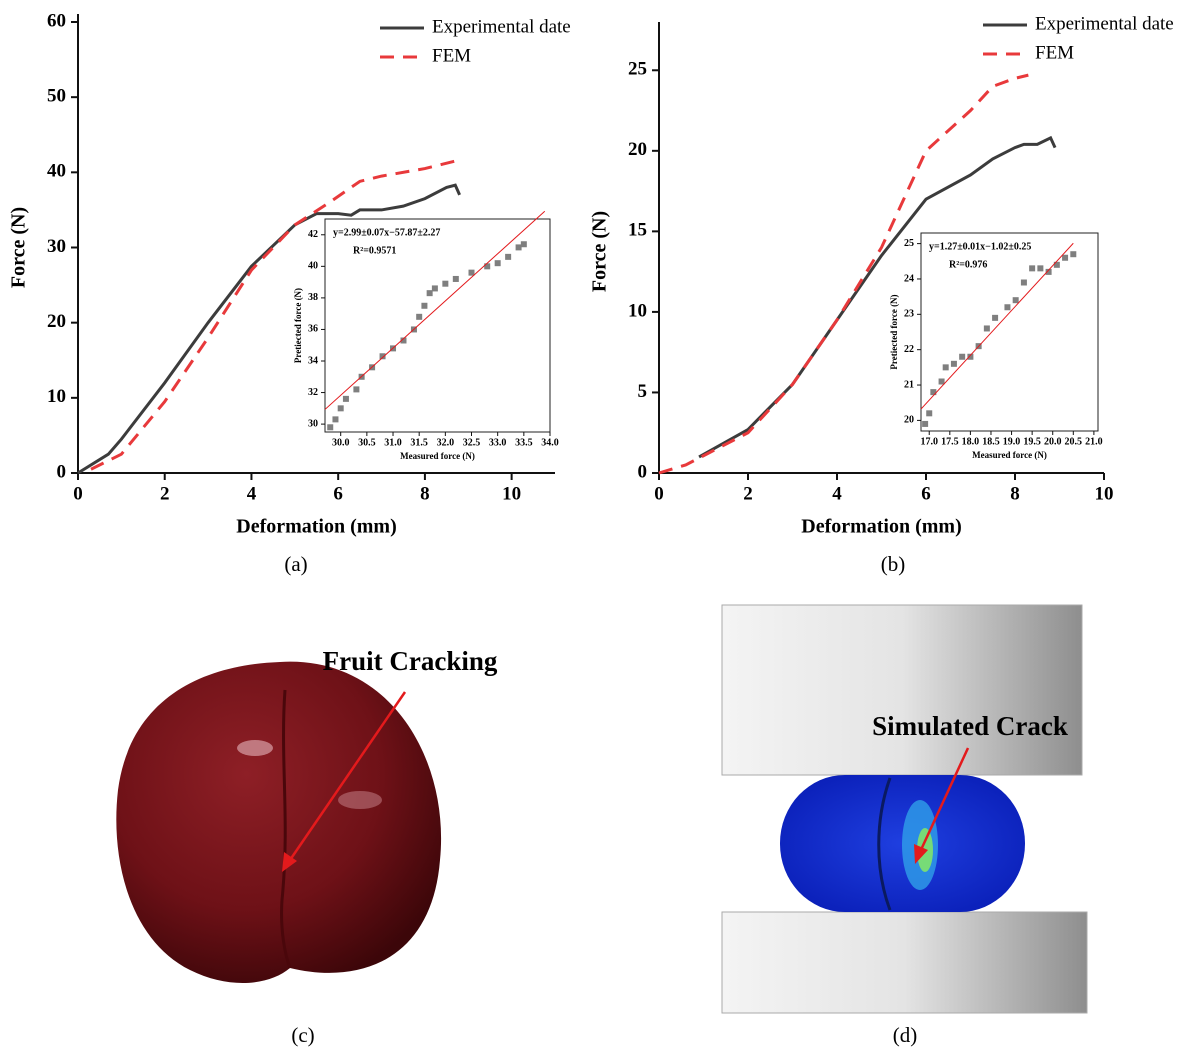  I want to click on y-tick-label: 25, so click(909, 243).